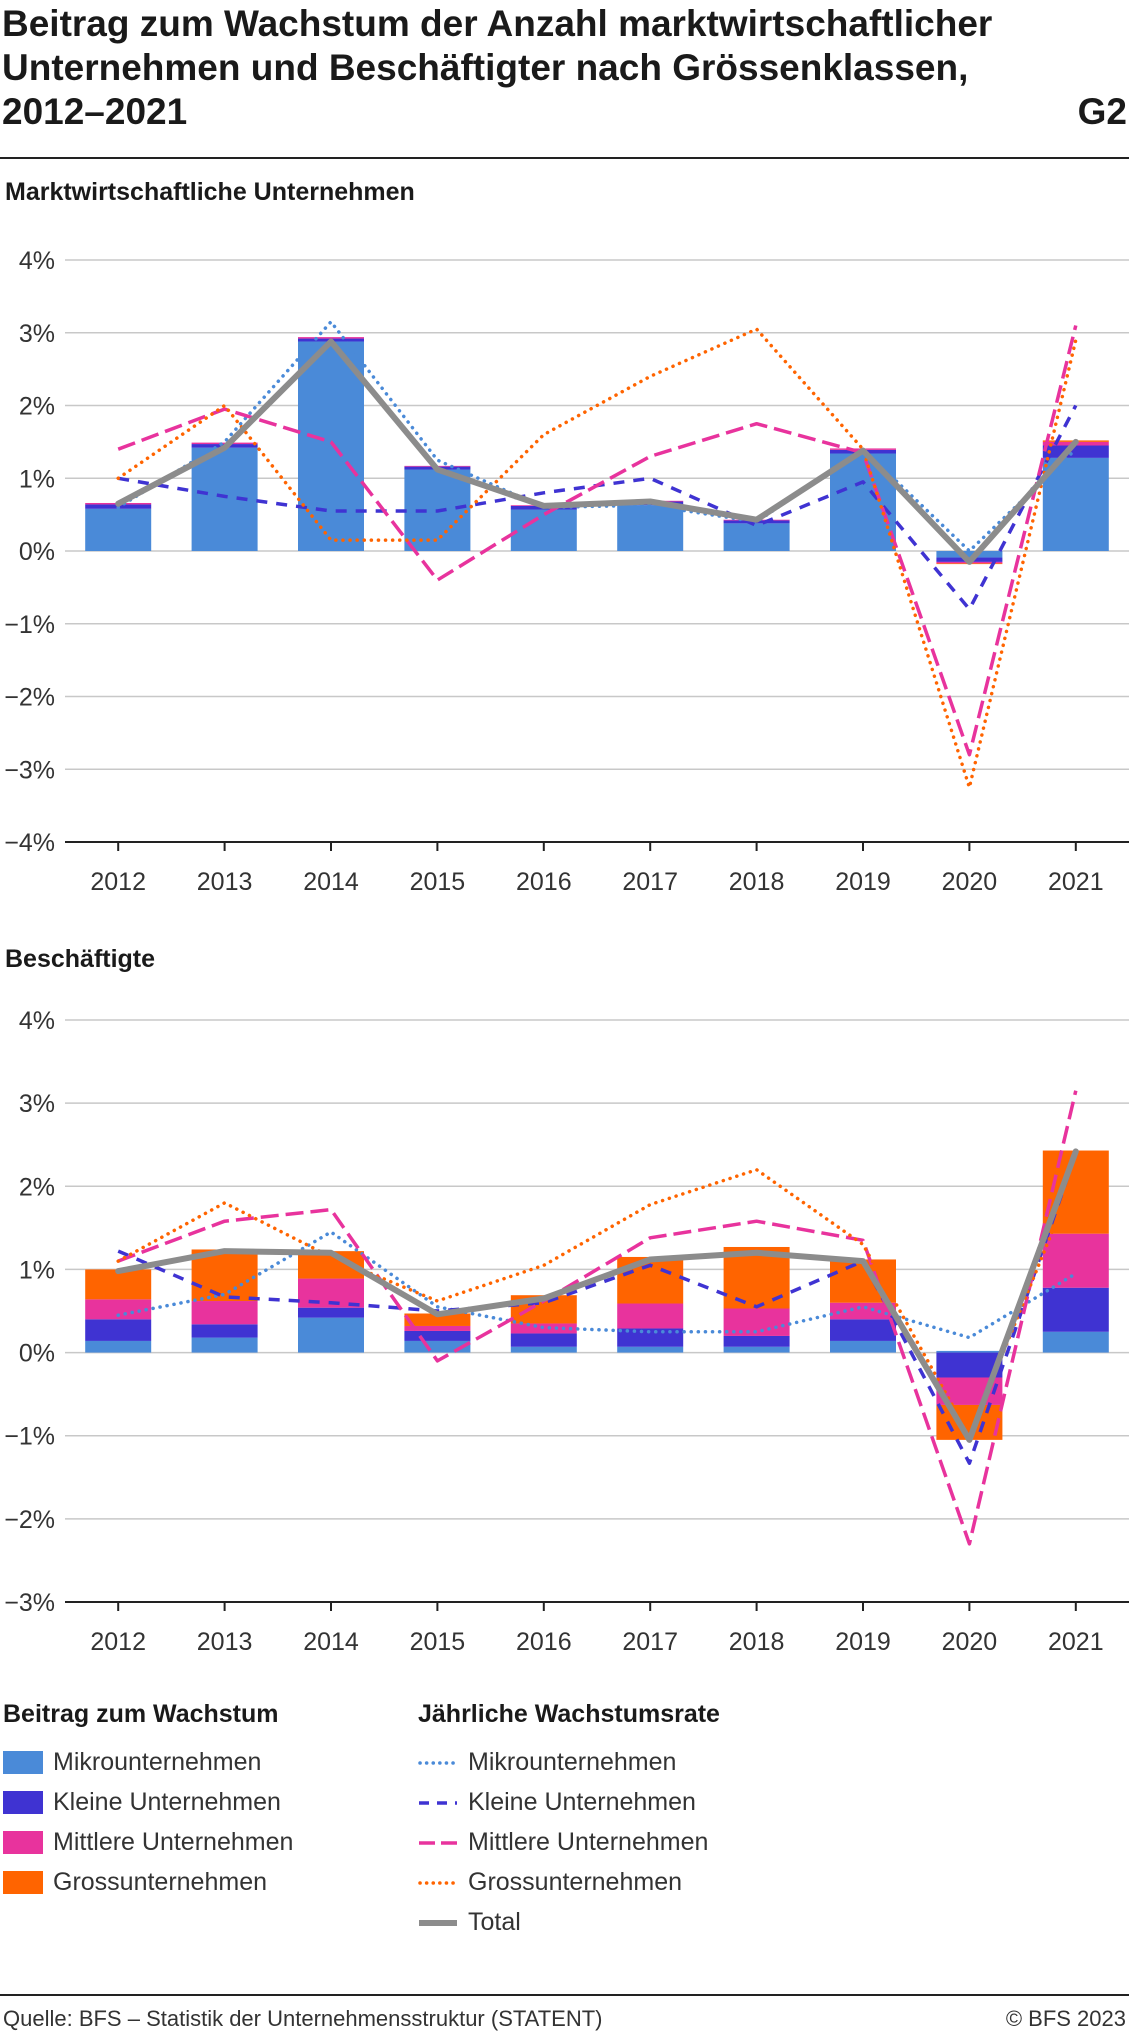 The image size is (1129, 2039). I want to click on legend-label: Grossunternehmen, so click(575, 1881).